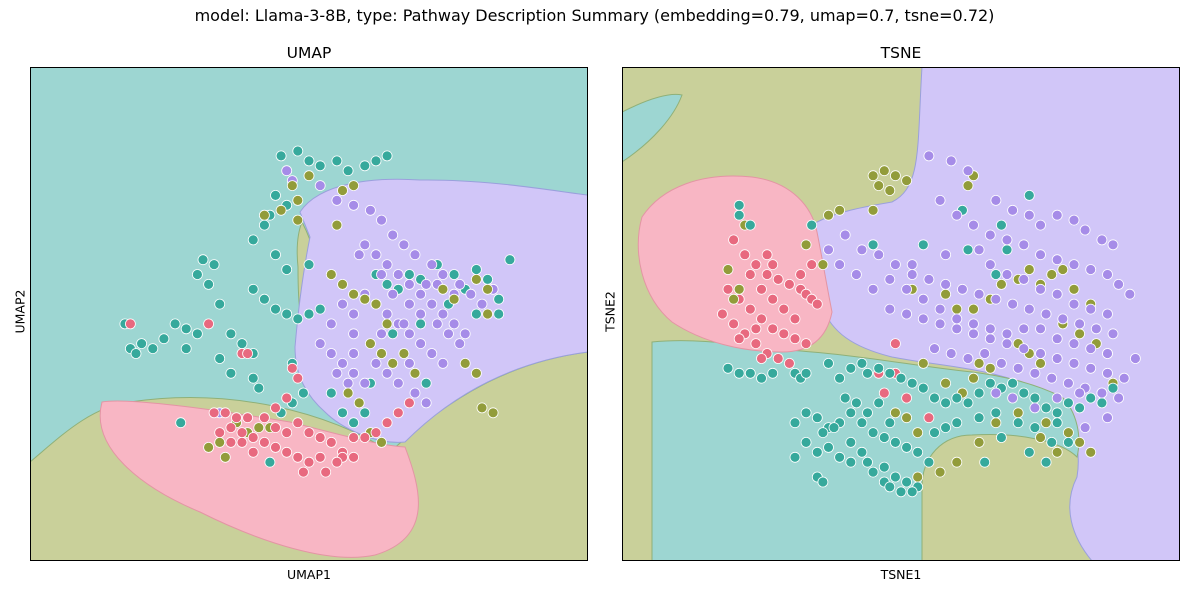 The height and width of the screenshot is (592, 1189). What do you see at coordinates (610, 311) in the screenshot?
I see `tsne-ylabel: TSNE2` at bounding box center [610, 311].